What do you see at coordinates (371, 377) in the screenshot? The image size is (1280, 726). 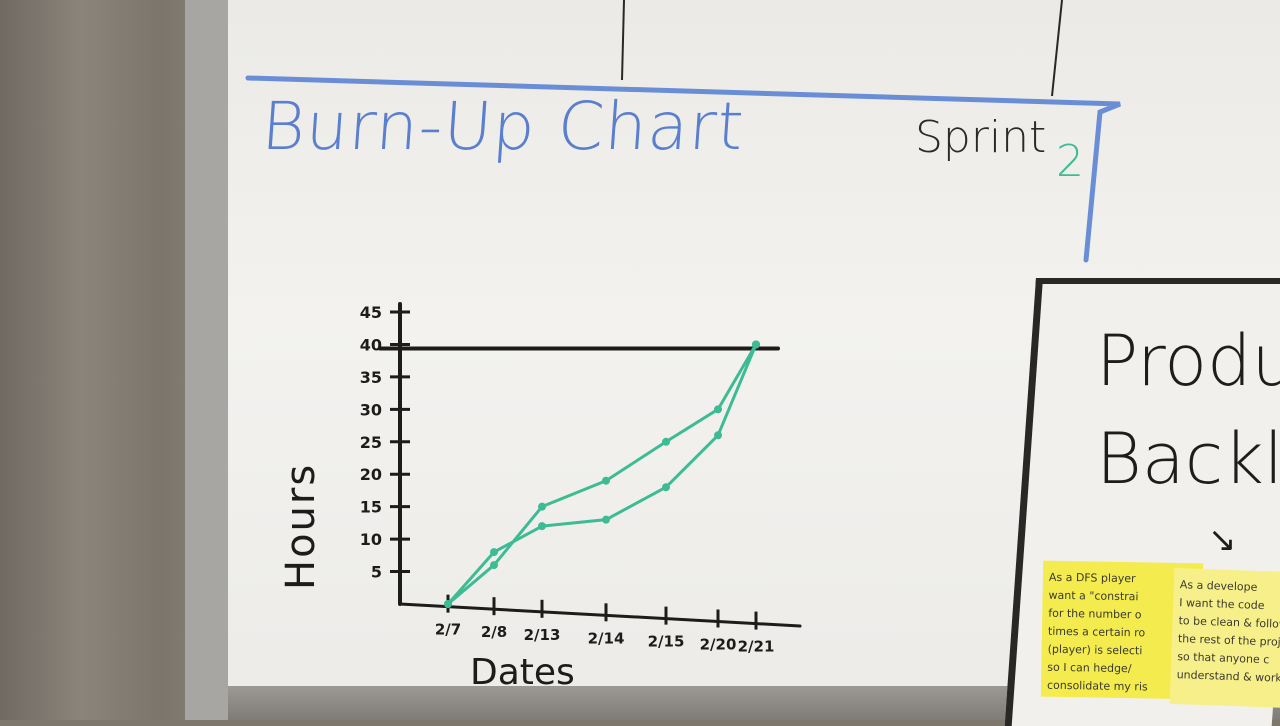 I see `y-tick-label: 35` at bounding box center [371, 377].